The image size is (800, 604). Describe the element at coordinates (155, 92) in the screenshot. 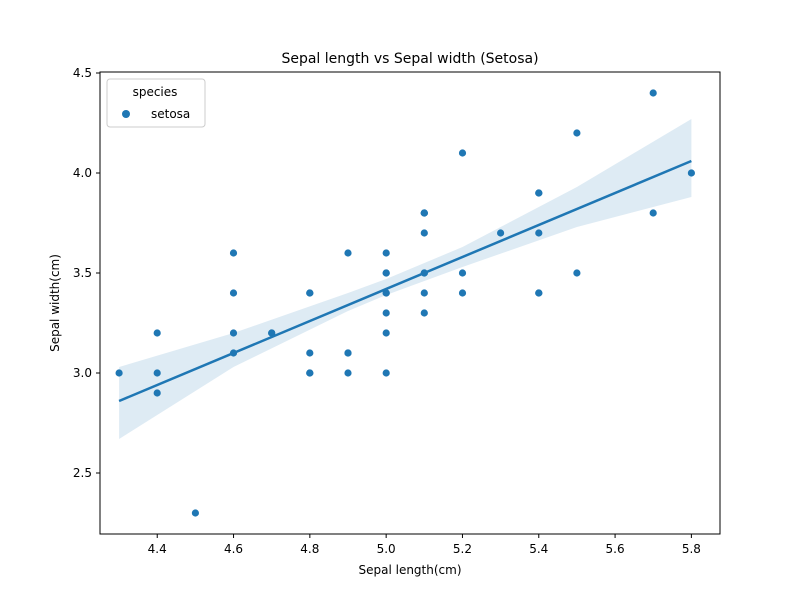

I see `legend-title: species` at that location.